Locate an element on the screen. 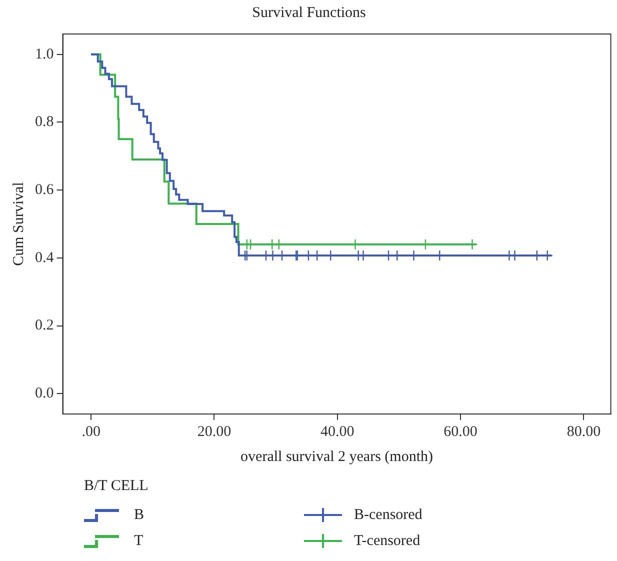 This screenshot has height=561, width=617. legend-label: B is located at coordinates (139, 515).